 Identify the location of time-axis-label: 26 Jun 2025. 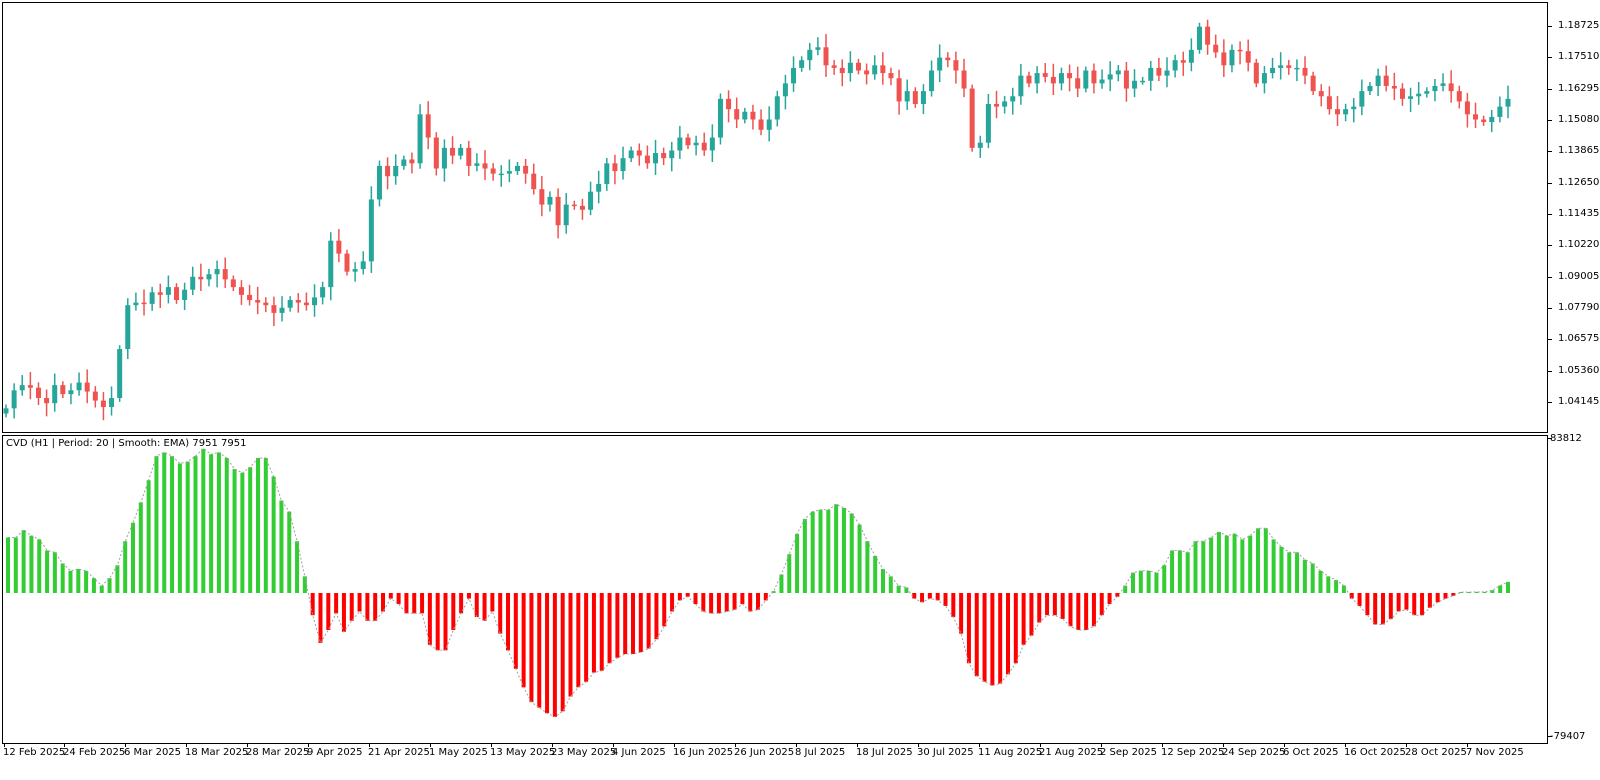
(764, 752).